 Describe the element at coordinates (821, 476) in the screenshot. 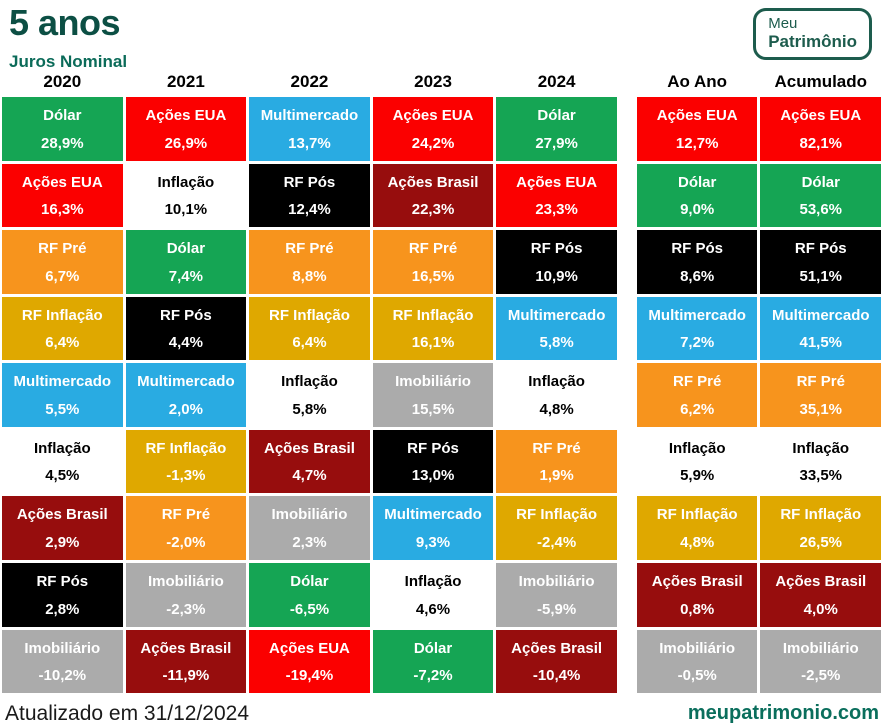

I see `asset-value: 33,5%` at that location.